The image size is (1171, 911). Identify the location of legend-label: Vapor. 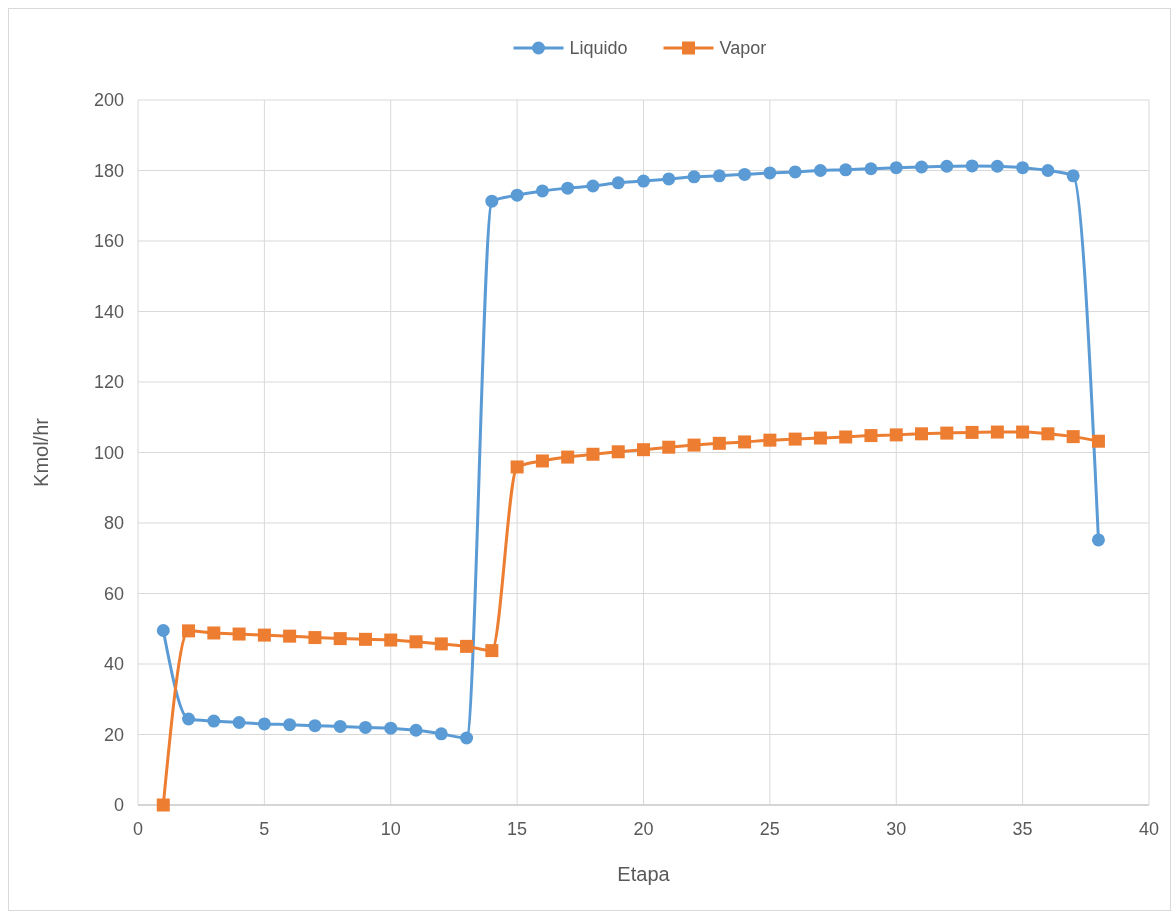
(743, 48).